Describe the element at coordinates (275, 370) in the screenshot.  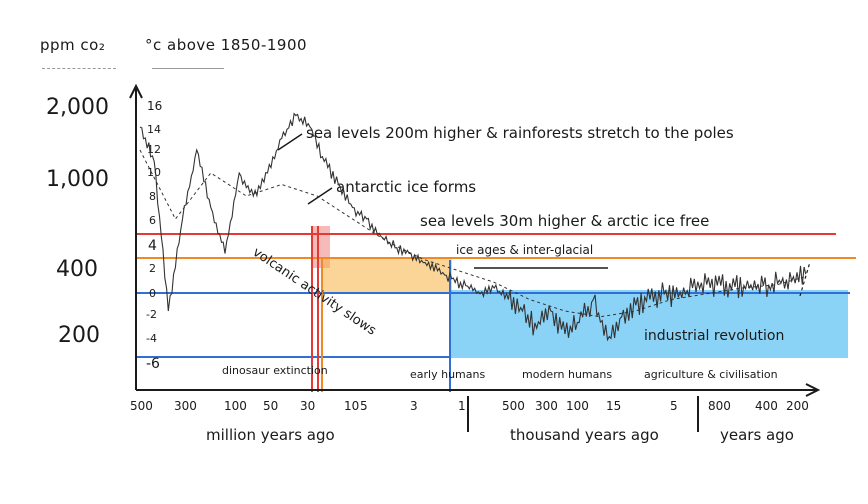
I see `era-label: dinosaur extinction` at that location.